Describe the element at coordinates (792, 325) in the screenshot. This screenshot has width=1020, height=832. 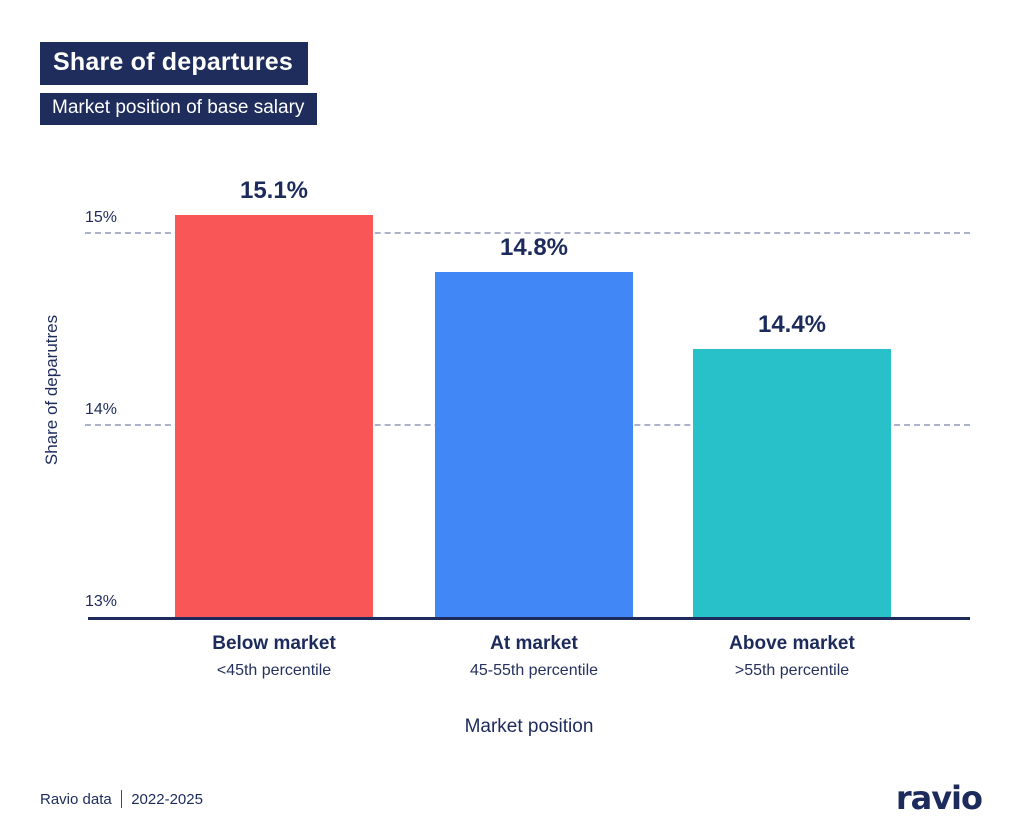
I see `bar-value-label: 14.4%` at that location.